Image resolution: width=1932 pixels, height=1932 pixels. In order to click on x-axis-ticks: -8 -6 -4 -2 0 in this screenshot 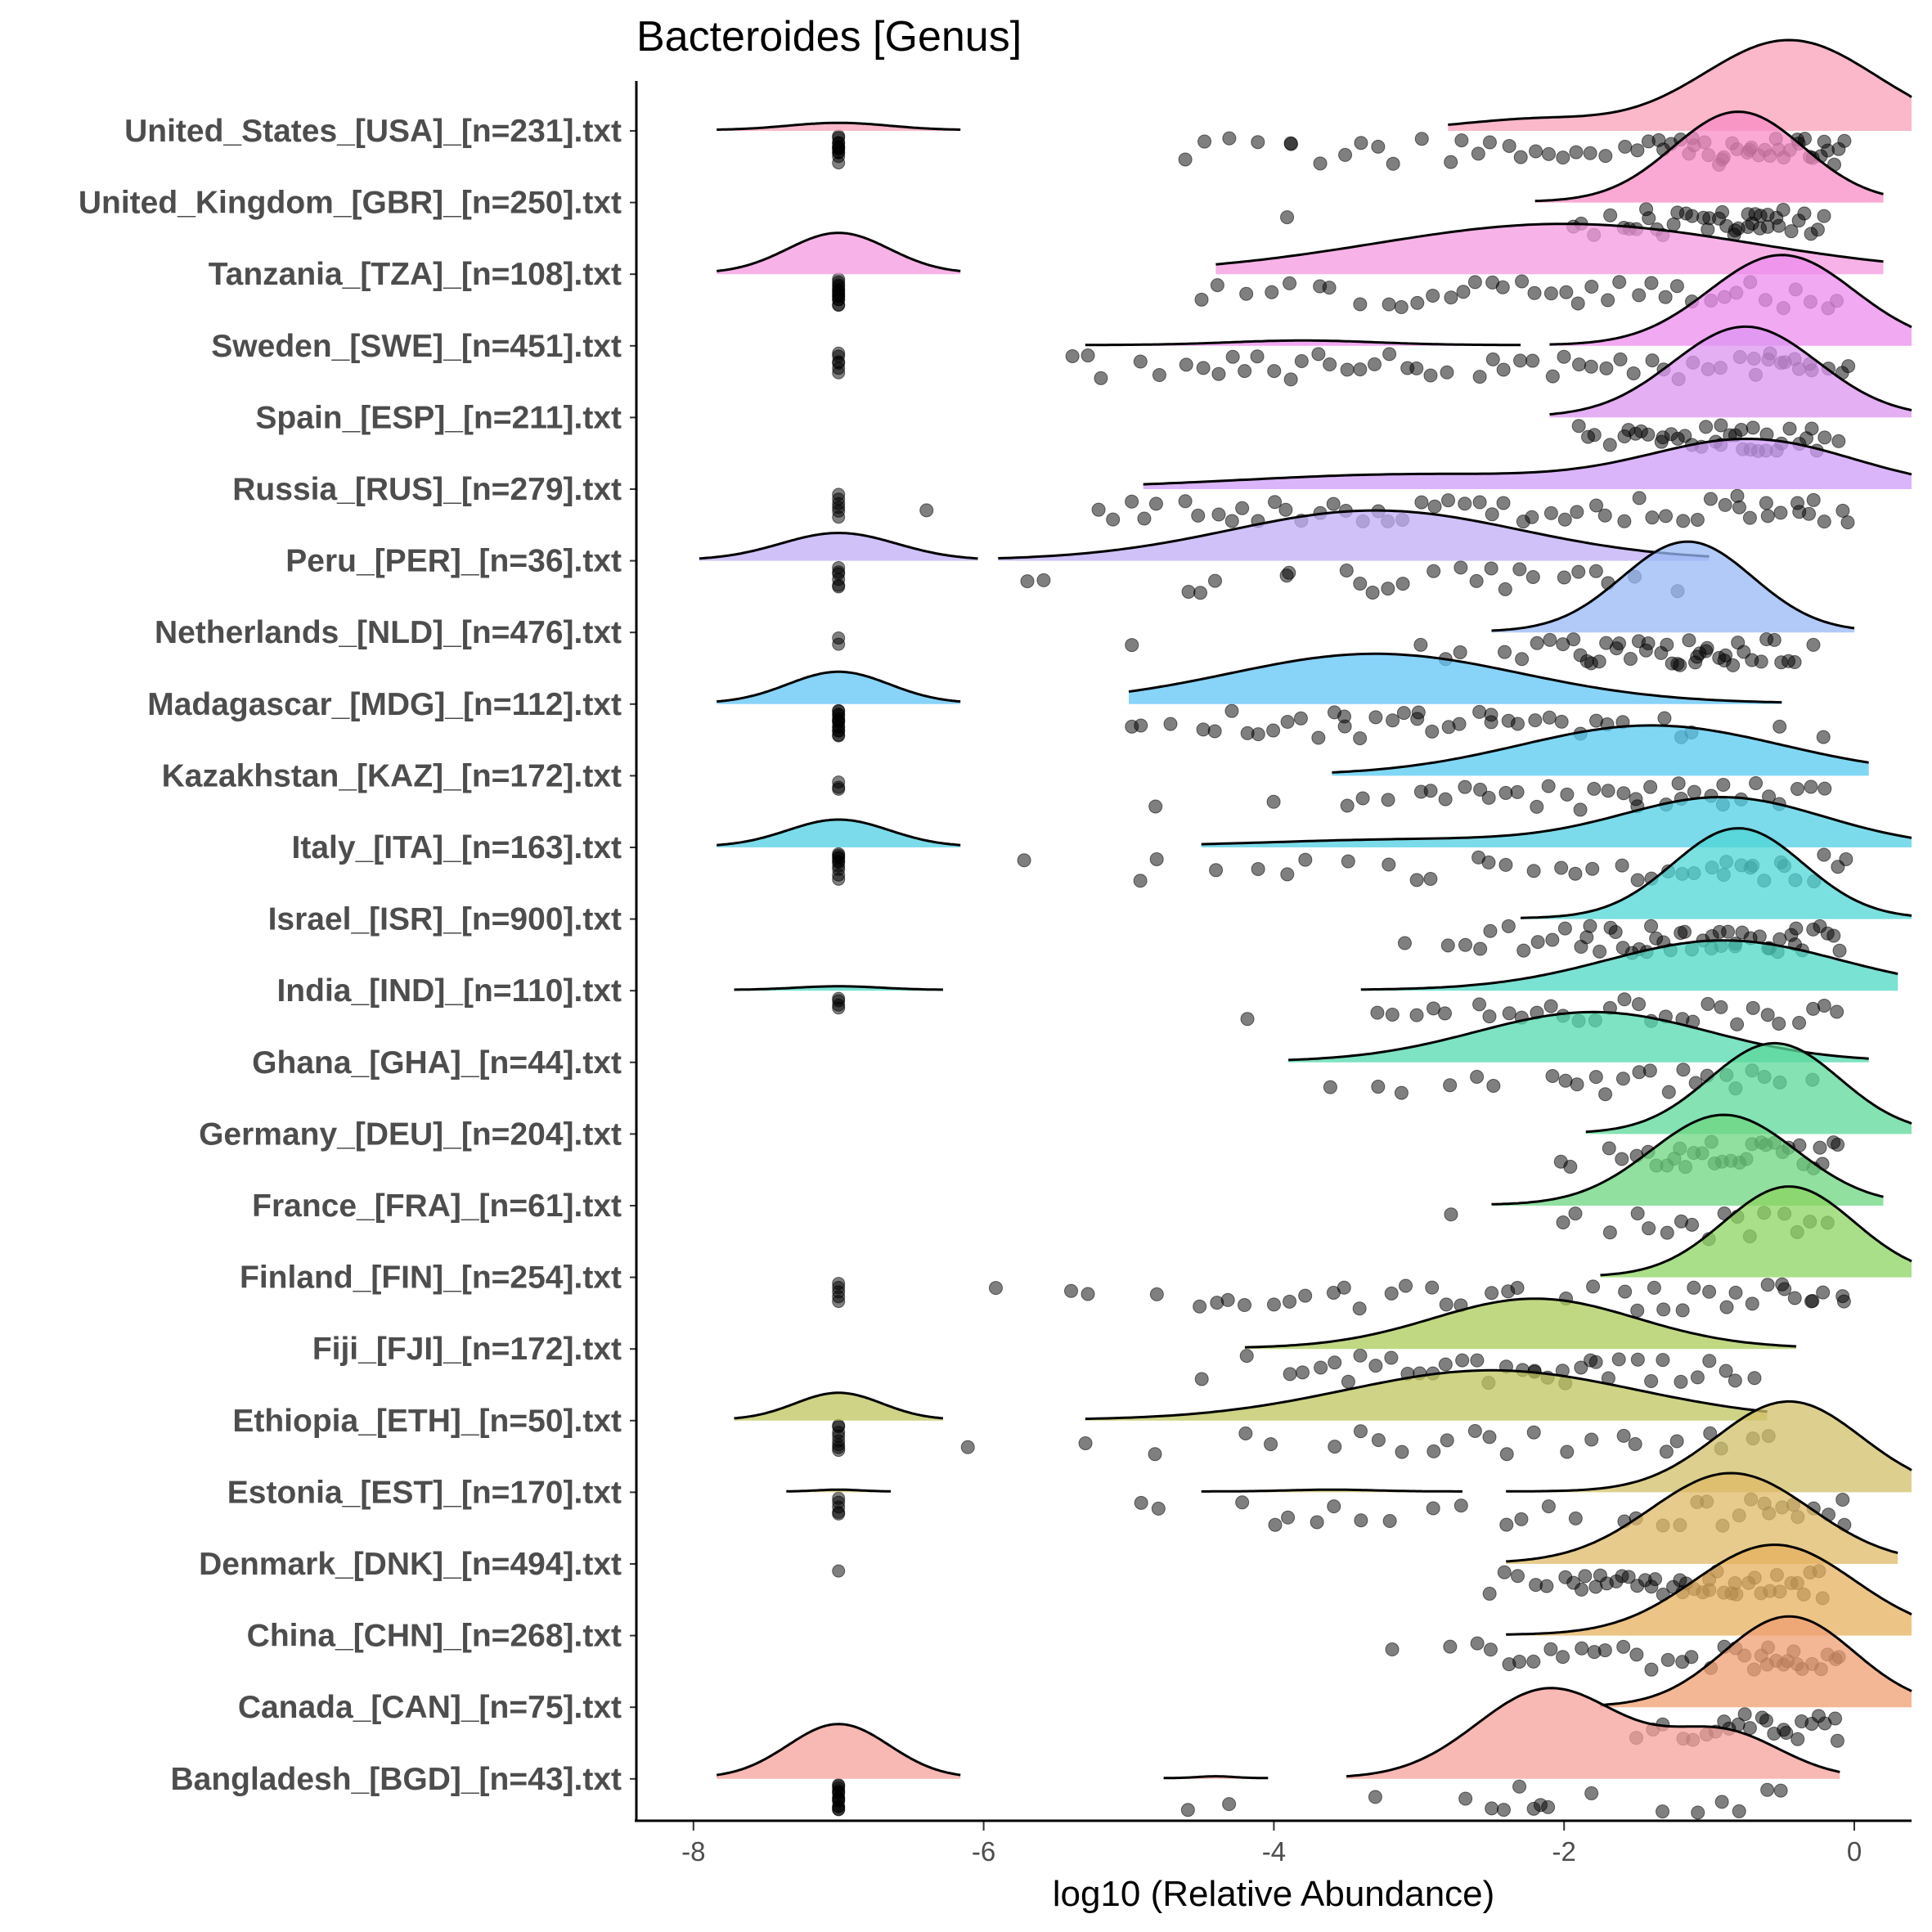, I will do `click(1272, 1844)`.